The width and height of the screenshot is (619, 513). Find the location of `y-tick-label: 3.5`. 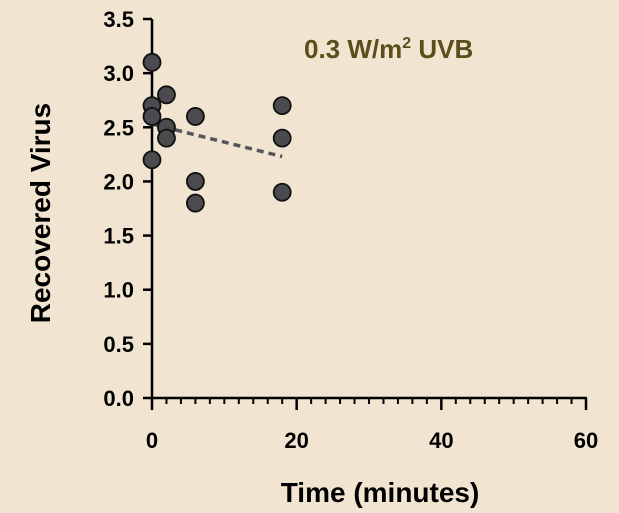

y-tick-label: 3.5 is located at coordinates (118, 19).